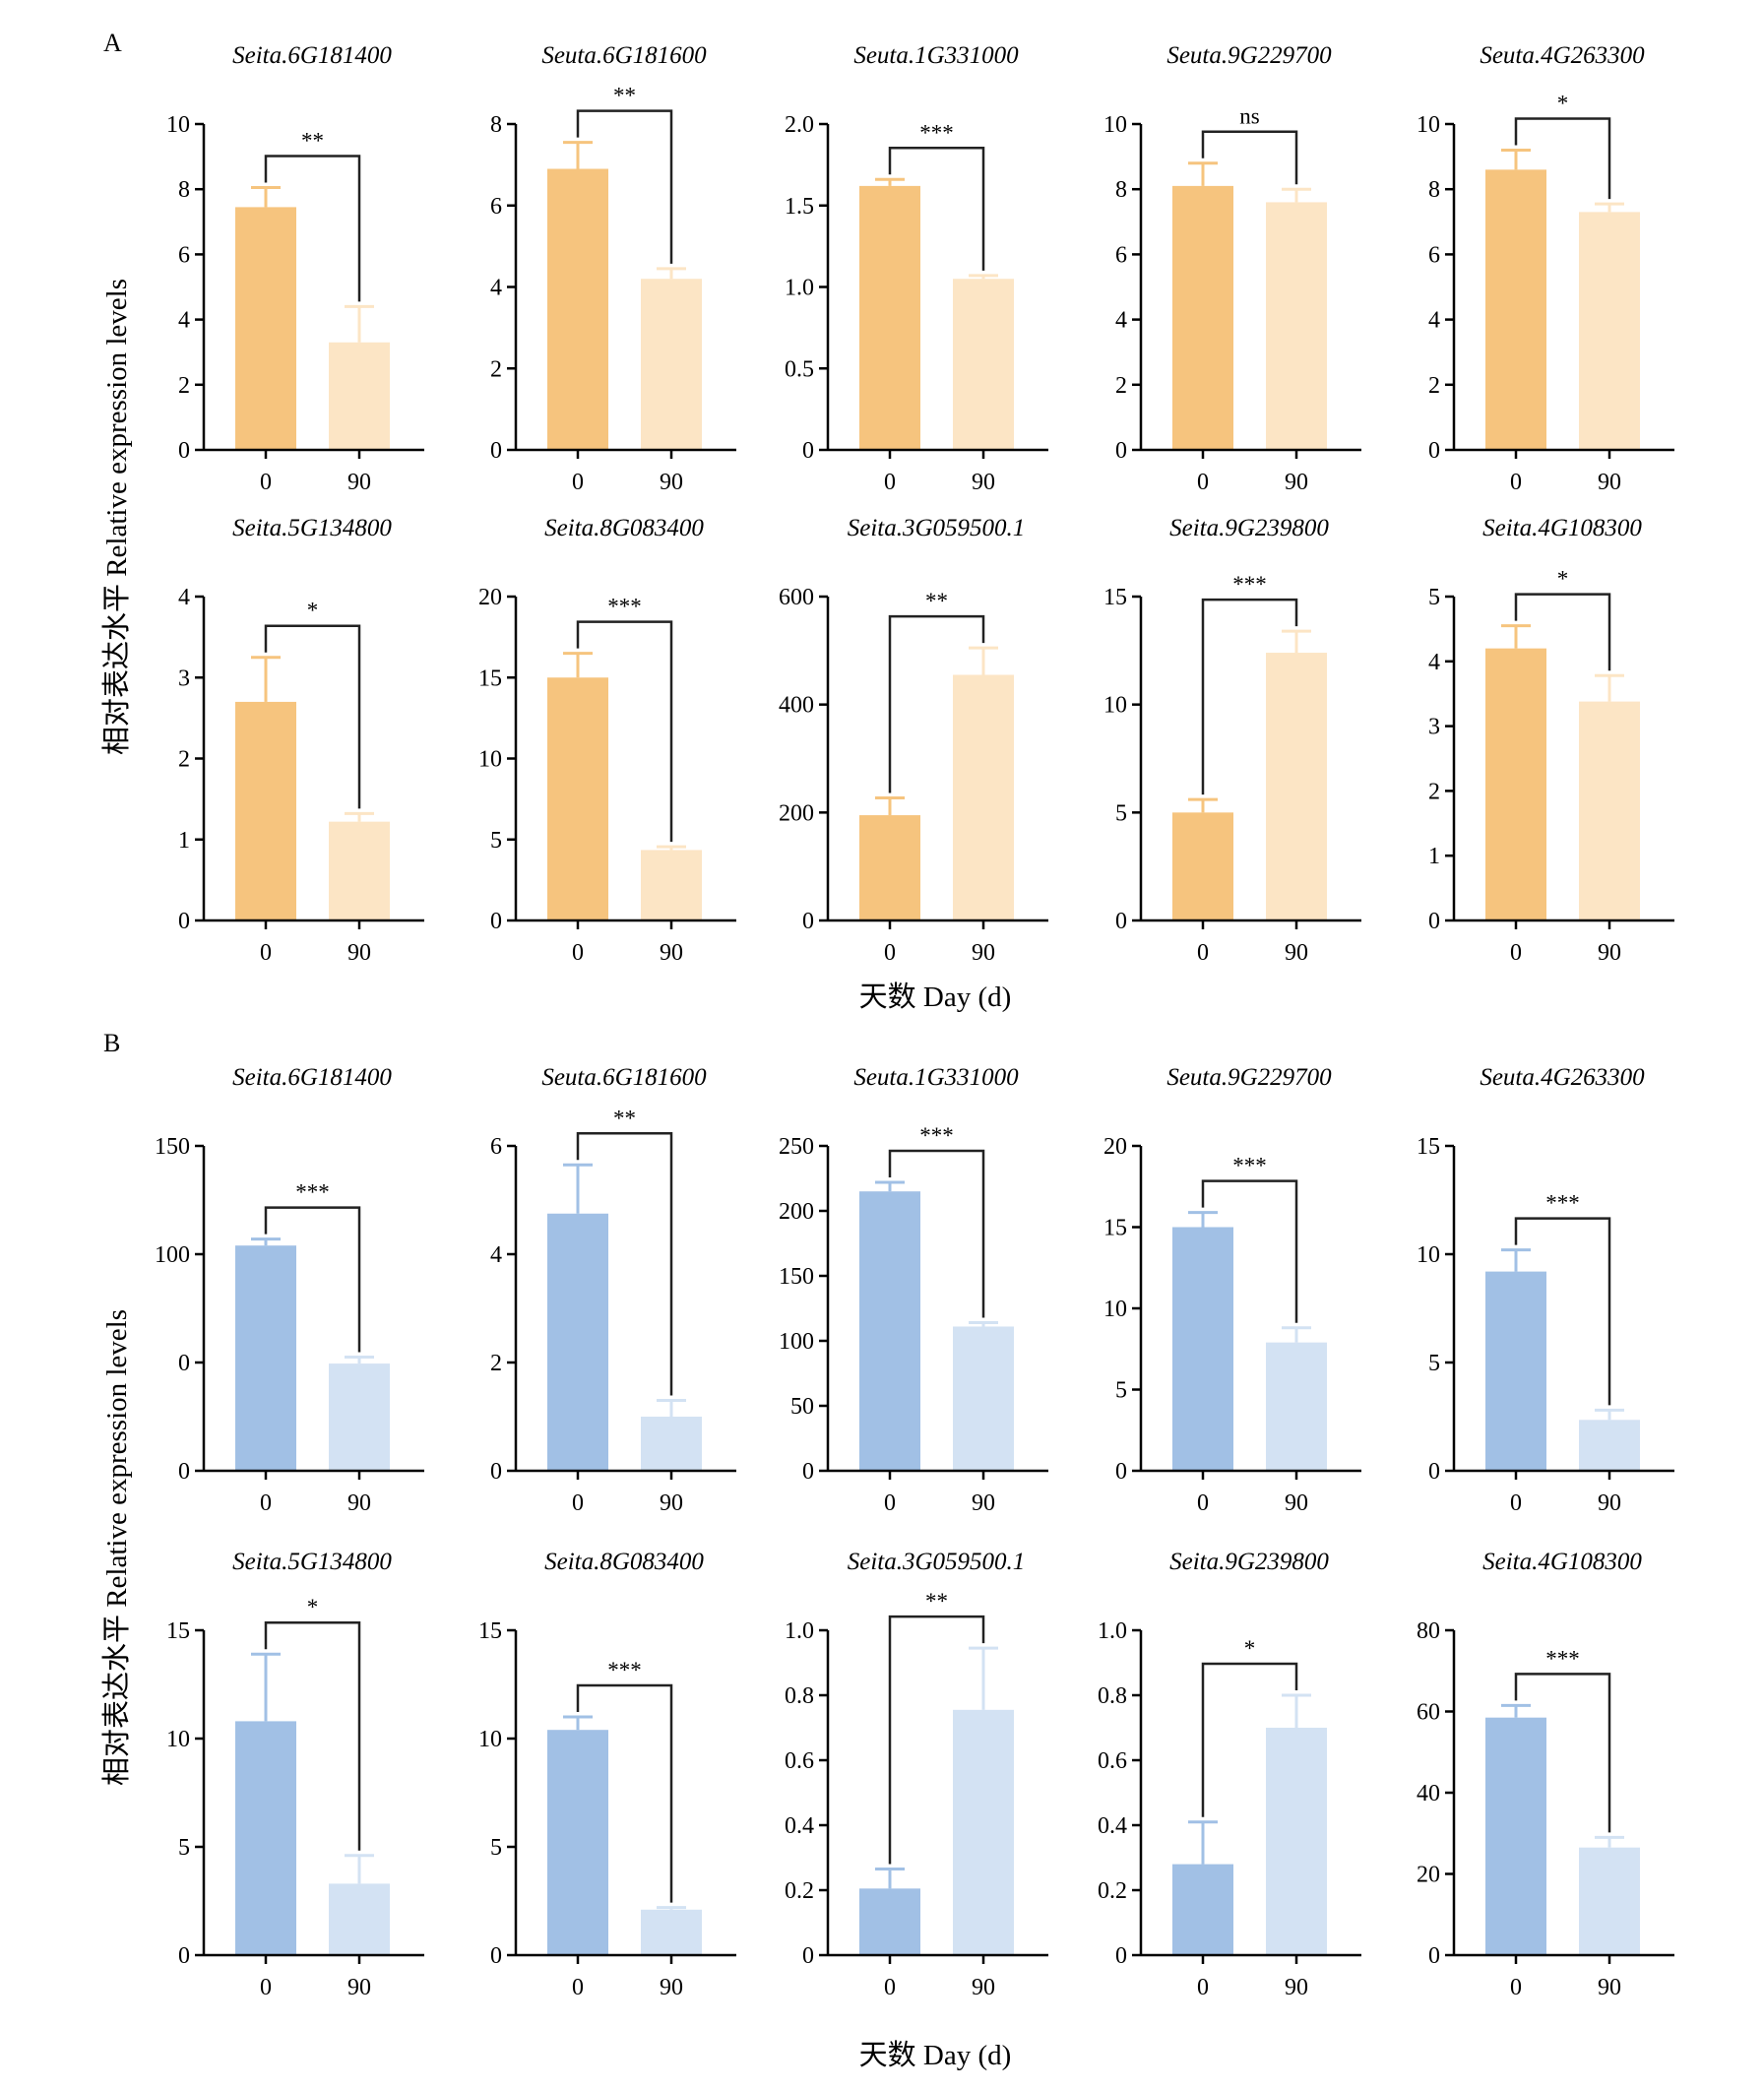 This screenshot has height=2091, width=1764. I want to click on panel-label-a: A, so click(112, 43).